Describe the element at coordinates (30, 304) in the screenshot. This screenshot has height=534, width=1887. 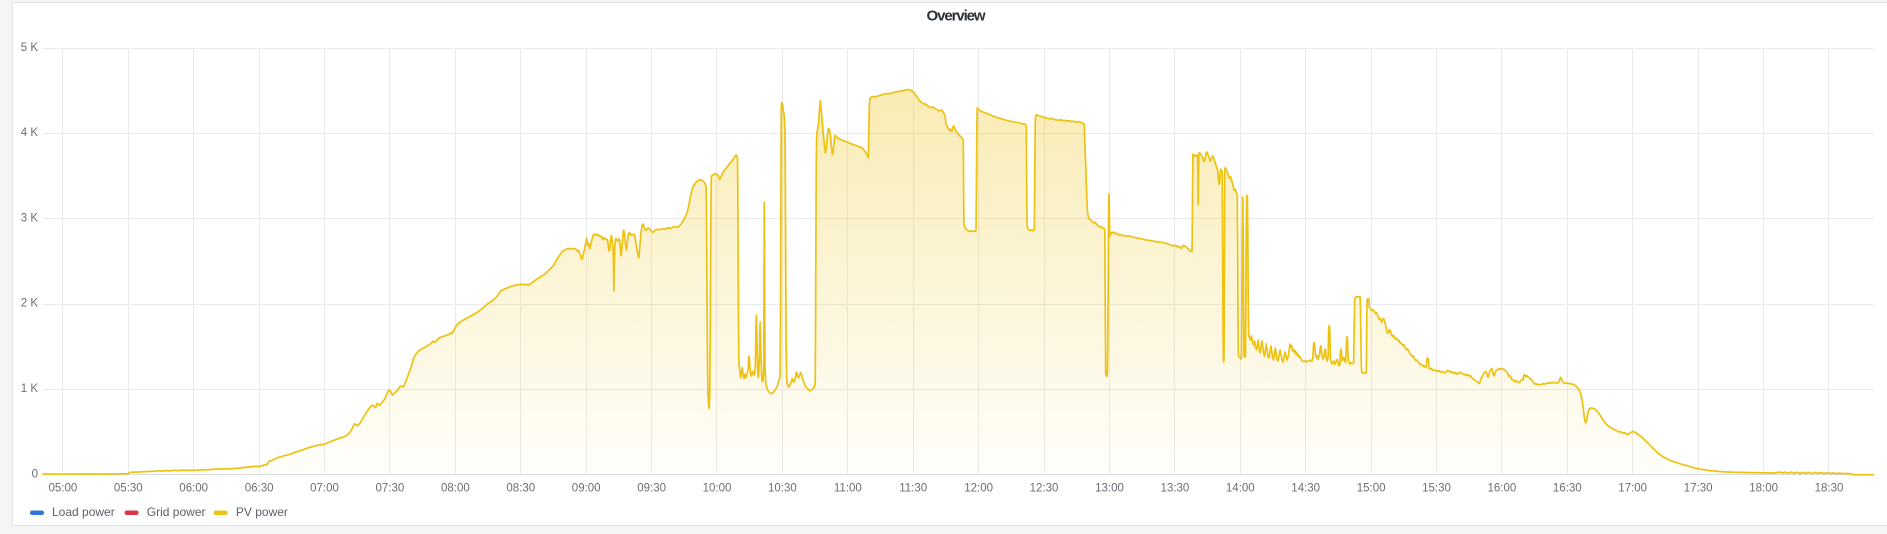
I see `svg-text: 2 K` at that location.